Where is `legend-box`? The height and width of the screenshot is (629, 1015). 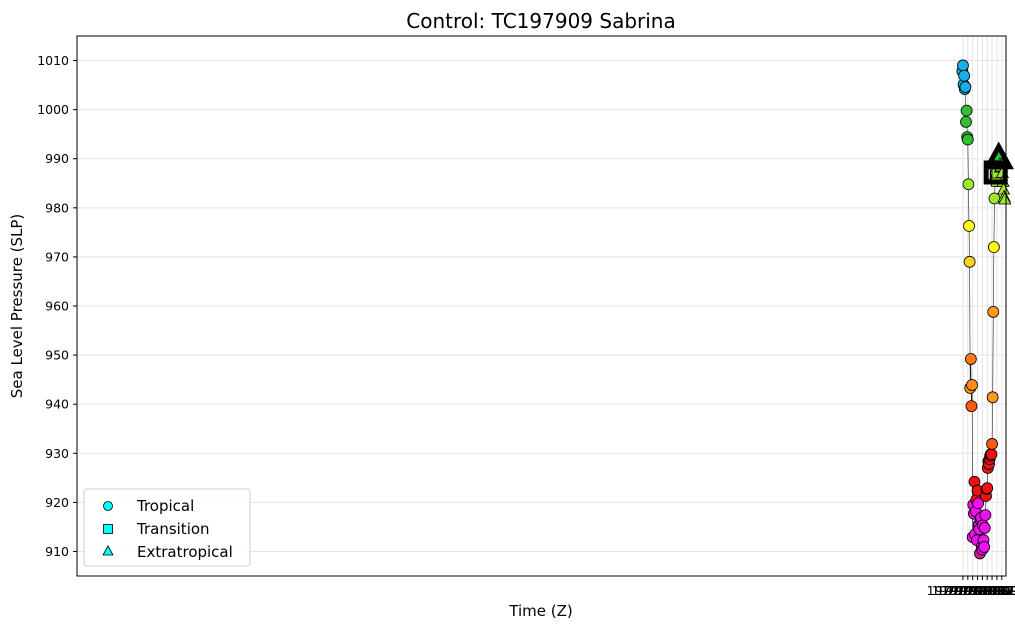
legend-box is located at coordinates (167, 527).